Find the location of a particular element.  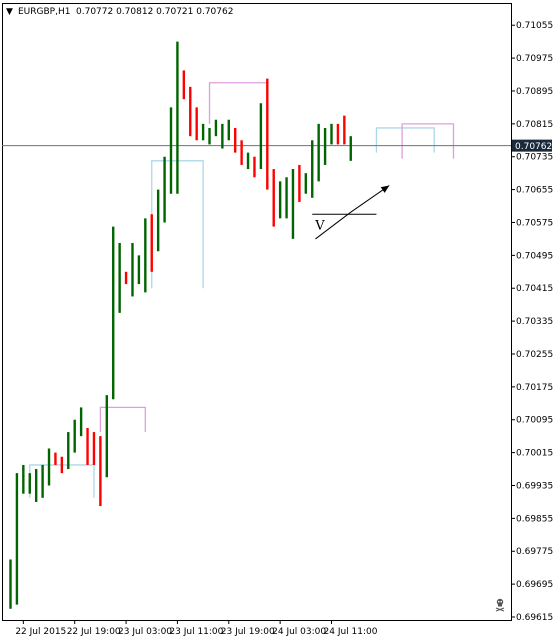

annotation-layer: V is located at coordinates (351, 212).